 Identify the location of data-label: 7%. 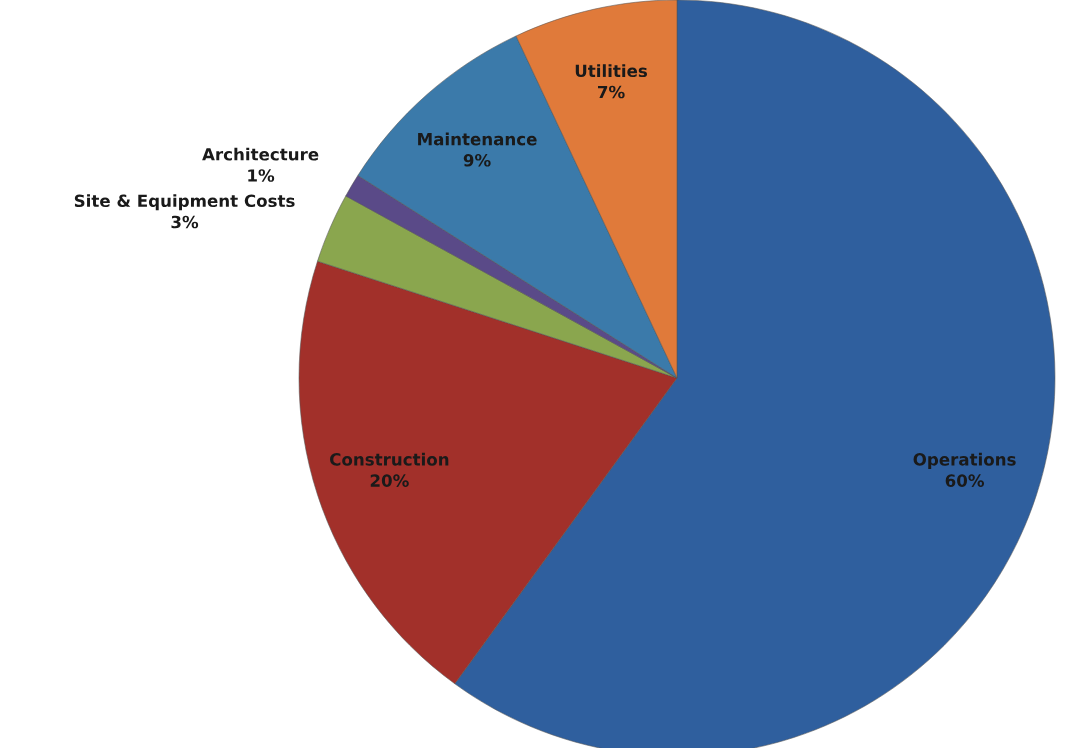
(611, 92).